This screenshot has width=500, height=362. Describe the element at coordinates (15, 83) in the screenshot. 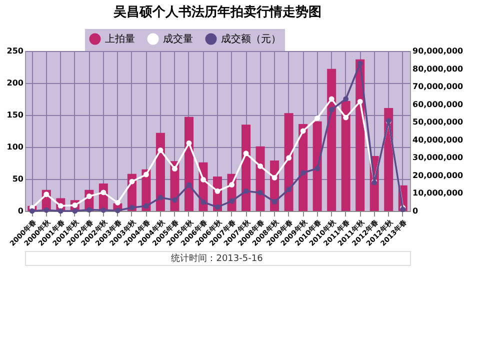

I see `y-tick-label: 200` at that location.